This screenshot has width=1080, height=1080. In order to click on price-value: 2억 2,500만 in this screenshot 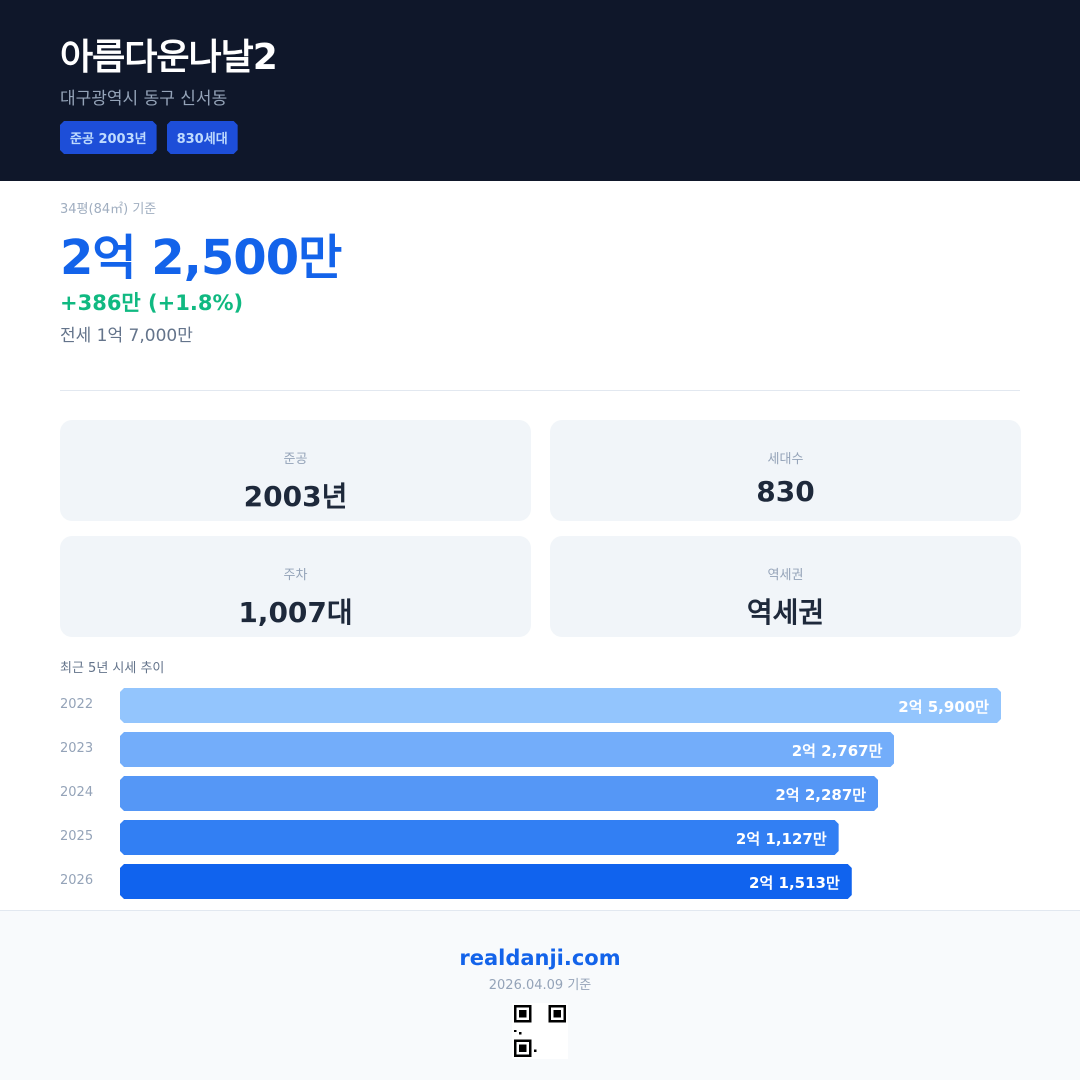, I will do `click(201, 258)`.